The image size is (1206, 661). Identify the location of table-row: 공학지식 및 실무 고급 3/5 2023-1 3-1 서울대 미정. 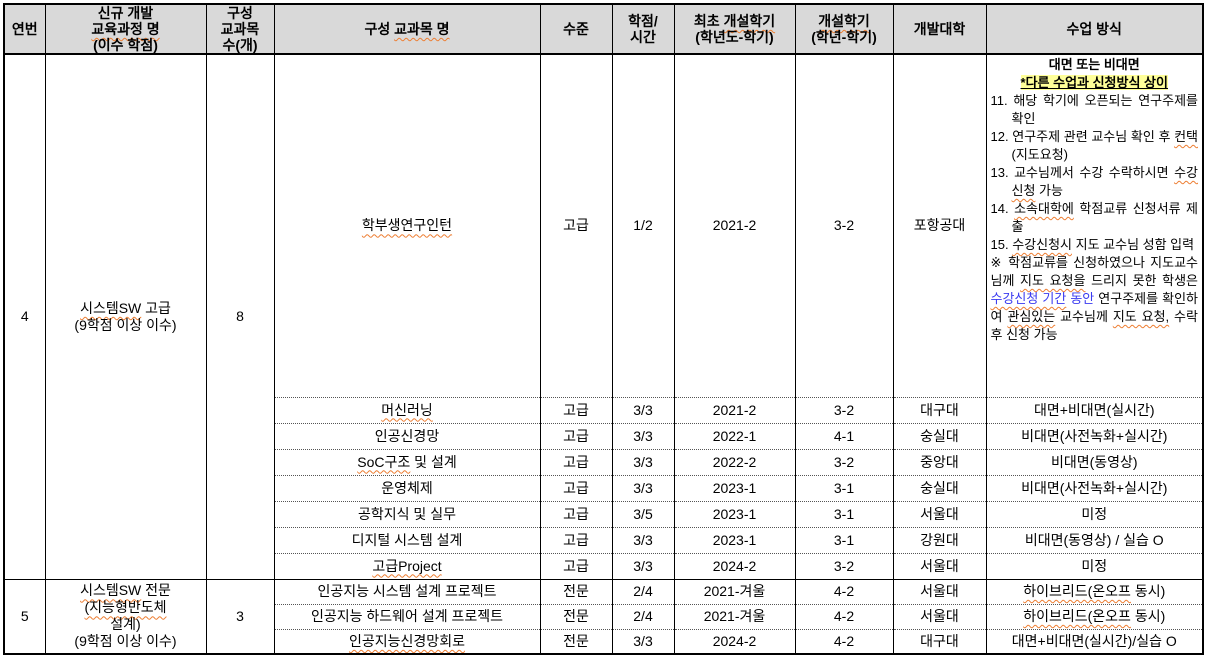
(604, 513).